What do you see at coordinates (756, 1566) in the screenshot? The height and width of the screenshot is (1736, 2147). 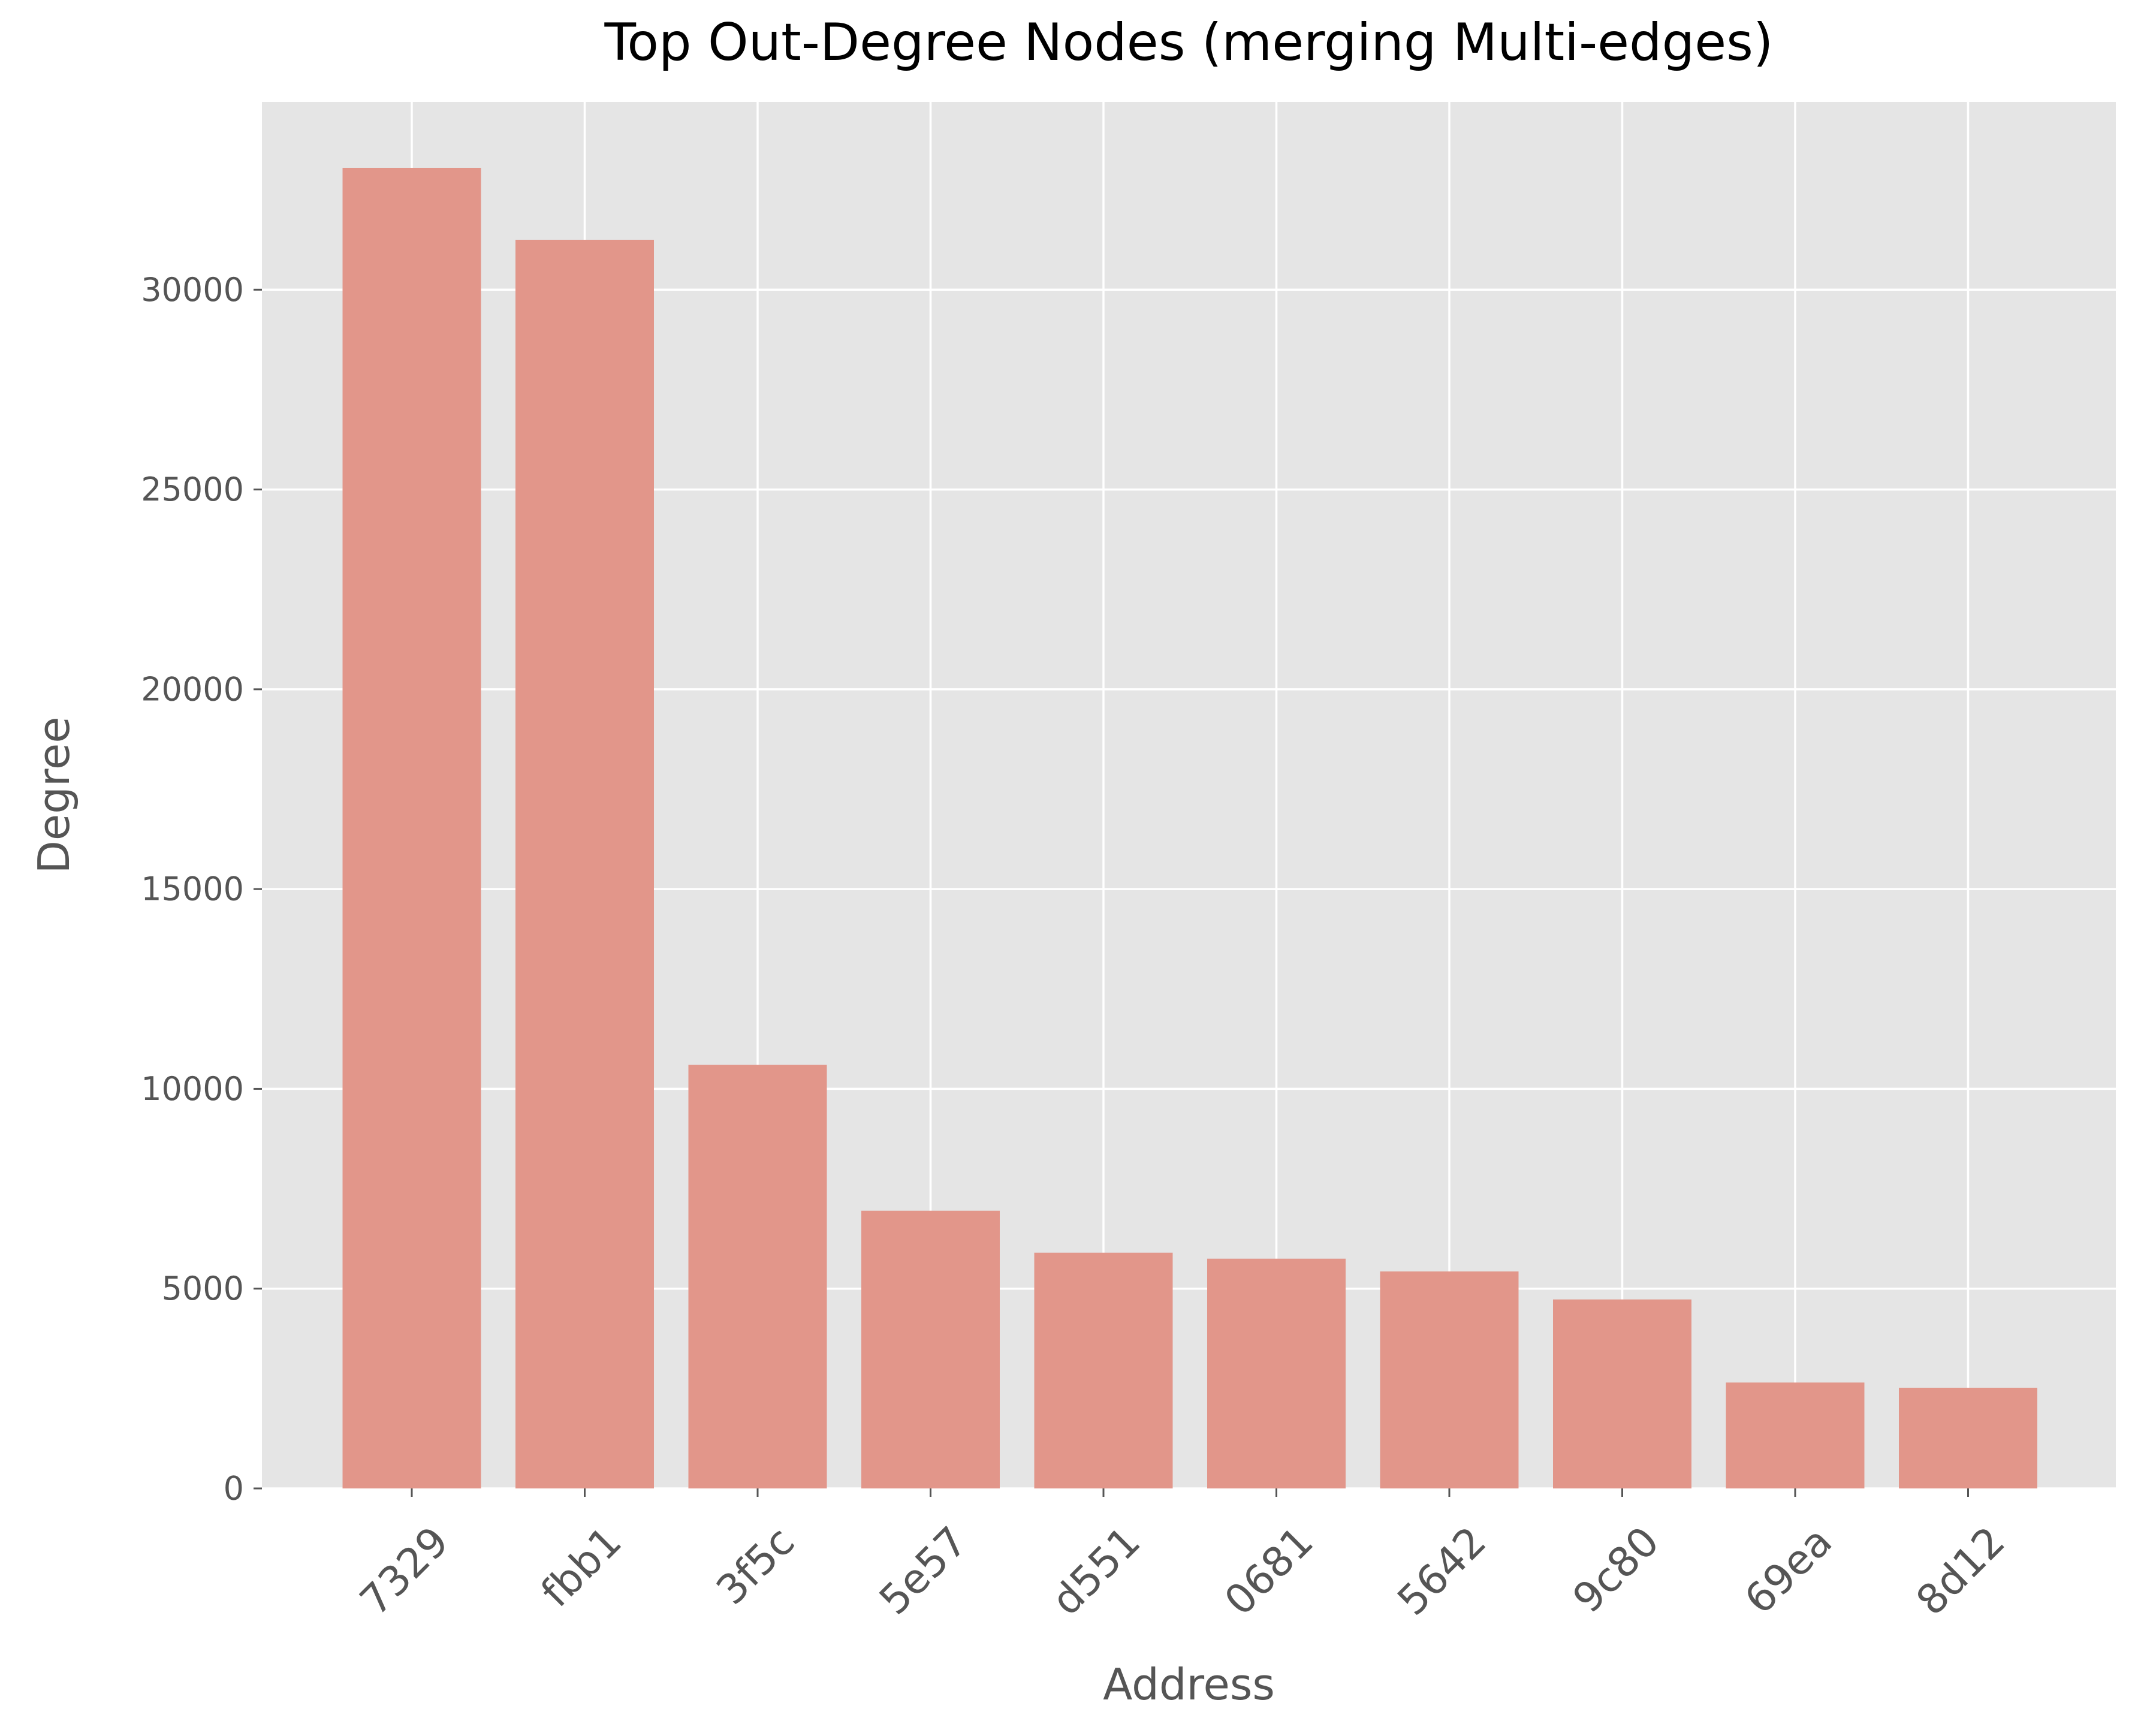 I see `x-tick-label: 3f5c` at bounding box center [756, 1566].